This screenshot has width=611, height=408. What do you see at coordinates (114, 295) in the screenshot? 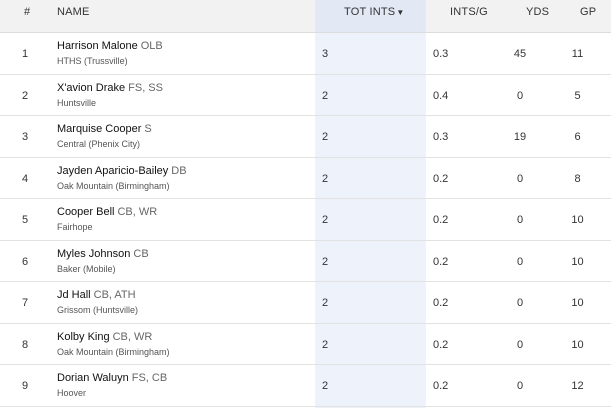
I see `player-position: CB, ATH` at bounding box center [114, 295].